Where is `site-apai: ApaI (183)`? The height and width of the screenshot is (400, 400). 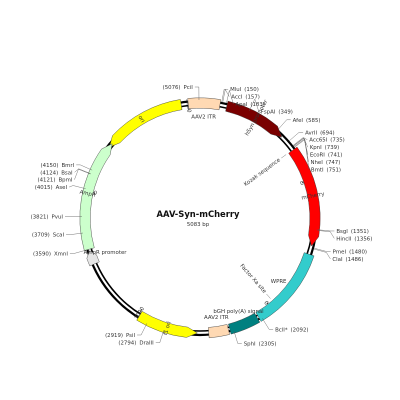 site-apai: ApaI (183) is located at coordinates (250, 105).